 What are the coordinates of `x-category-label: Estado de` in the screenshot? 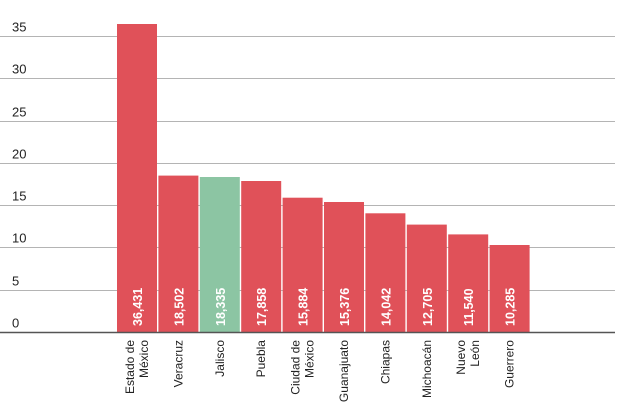 It's located at (130, 367).